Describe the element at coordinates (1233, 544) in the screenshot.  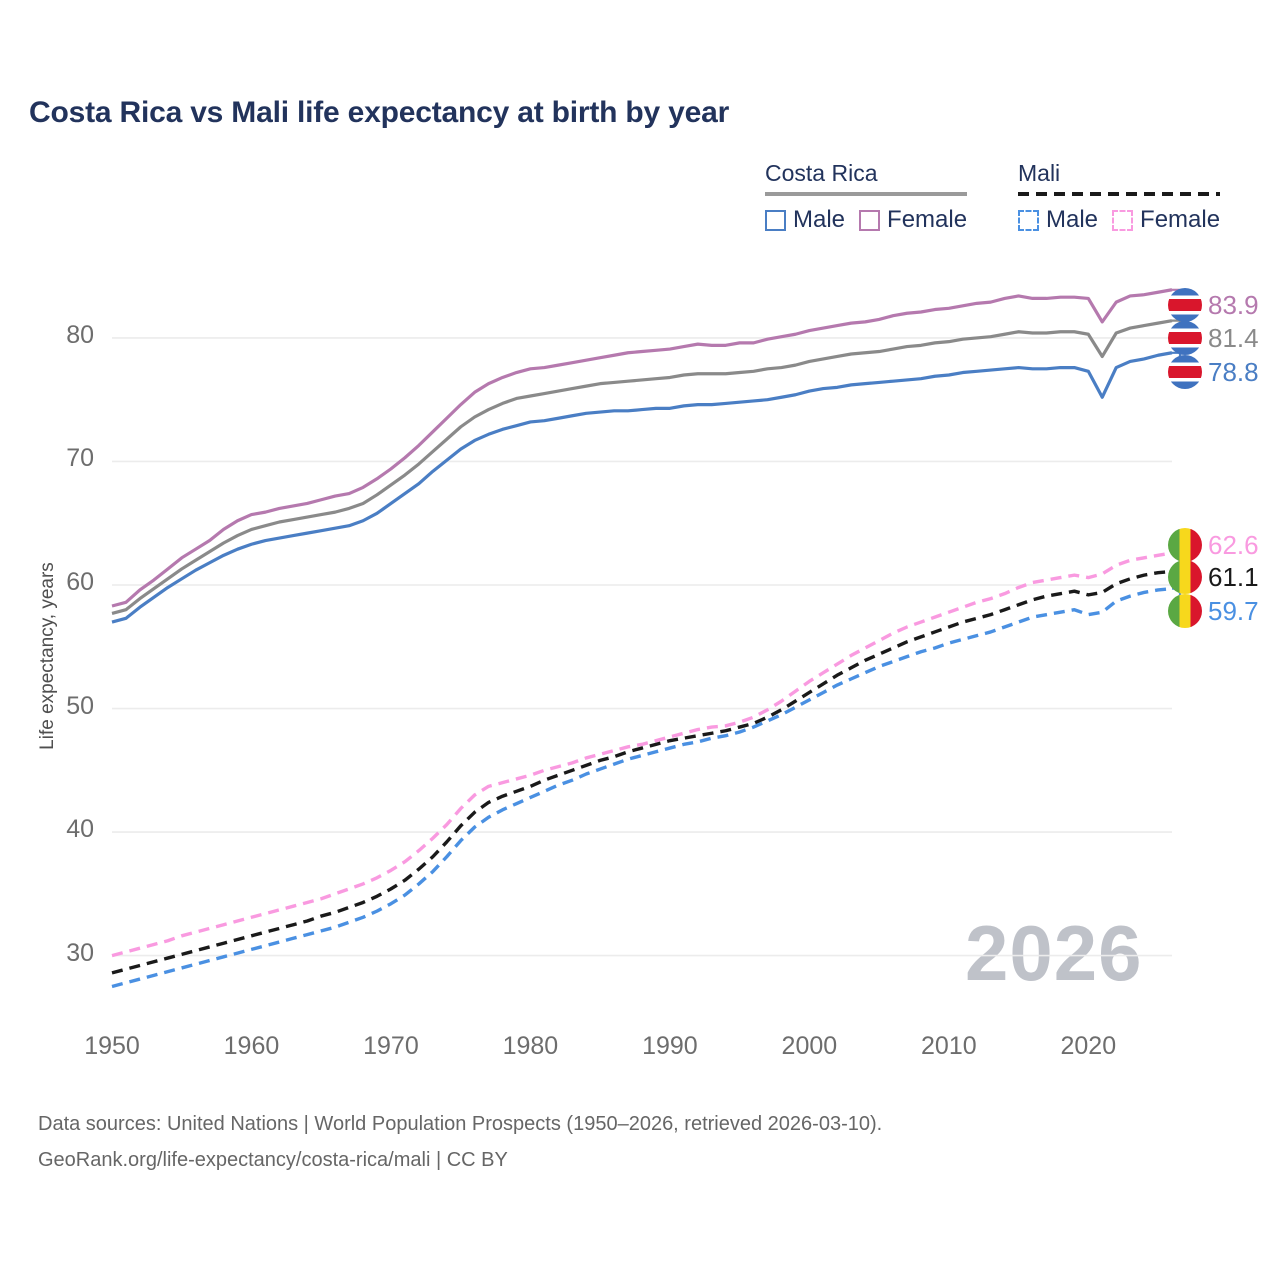
I see `end-label-value: 62.6` at that location.